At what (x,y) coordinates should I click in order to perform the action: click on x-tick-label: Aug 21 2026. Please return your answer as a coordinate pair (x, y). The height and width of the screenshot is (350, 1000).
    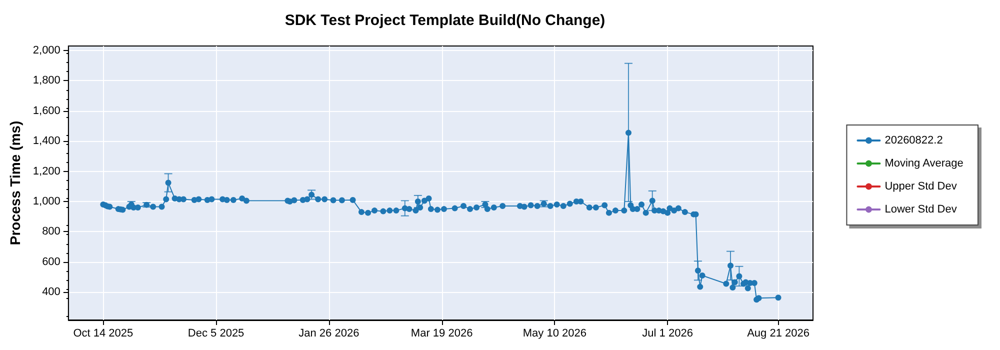
    Looking at the image, I should click on (778, 334).